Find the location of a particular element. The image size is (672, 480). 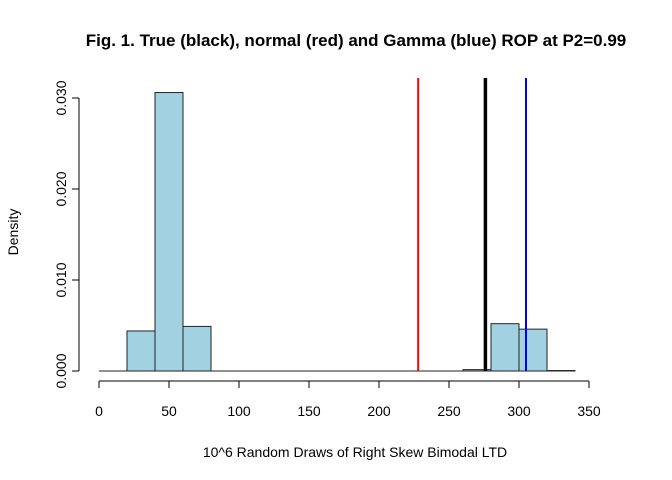

x-tick-label-3: 150 is located at coordinates (309, 411).